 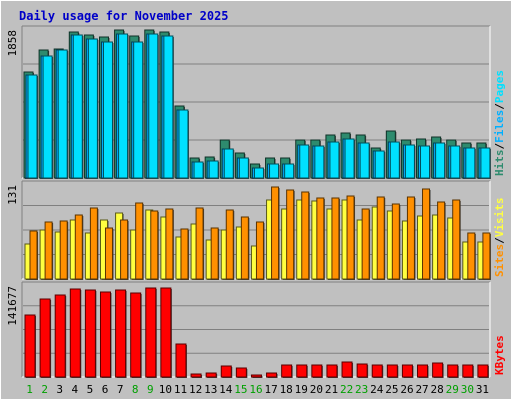 What do you see at coordinates (29, 389) in the screenshot?
I see `day-label-1: 1` at bounding box center [29, 389].